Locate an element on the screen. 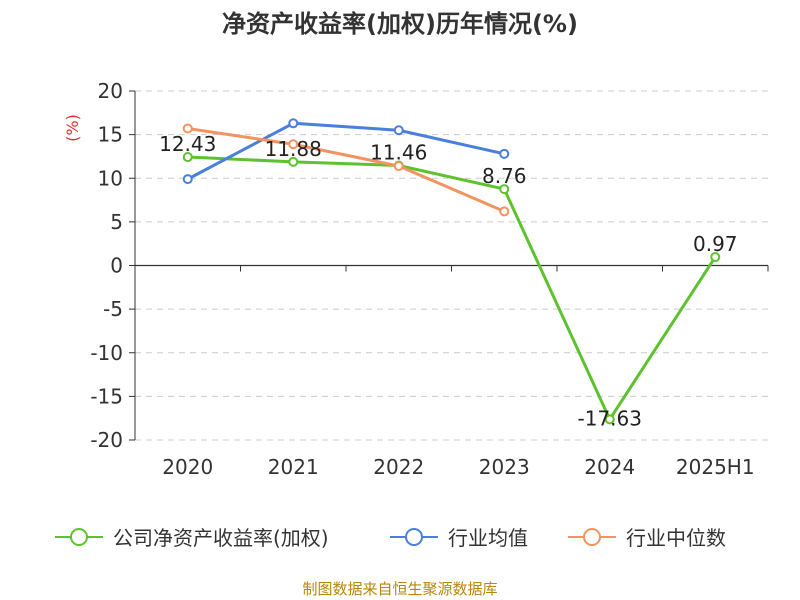  chart-title: 净资产收益率(加权)历年情况(%) is located at coordinates (400, 24).